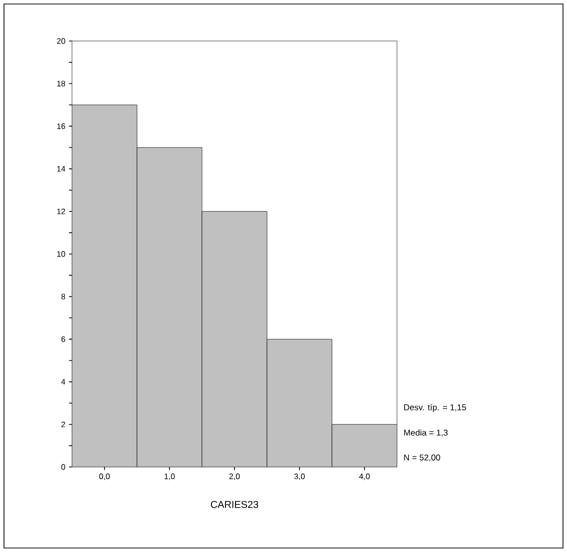 The height and width of the screenshot is (552, 567). What do you see at coordinates (422, 458) in the screenshot?
I see `text: N = 52,00` at bounding box center [422, 458].